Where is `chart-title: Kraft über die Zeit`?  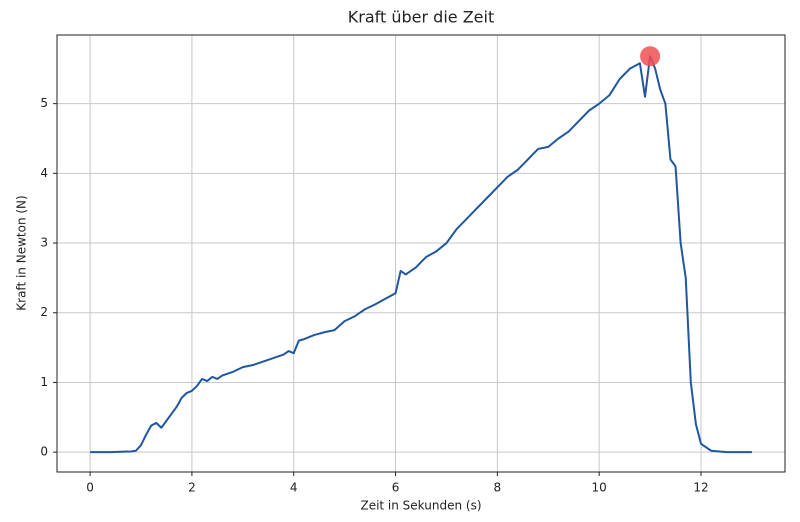 chart-title: Kraft über die Zeit is located at coordinates (421, 17).